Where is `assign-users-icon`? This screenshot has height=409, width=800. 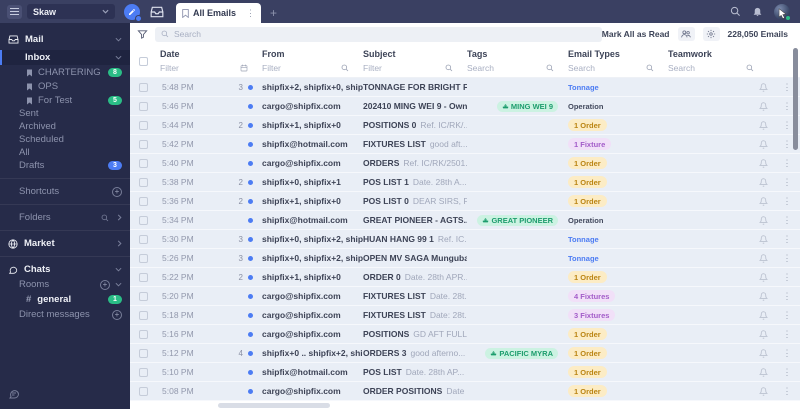
assign-users-icon is located at coordinates (686, 34).